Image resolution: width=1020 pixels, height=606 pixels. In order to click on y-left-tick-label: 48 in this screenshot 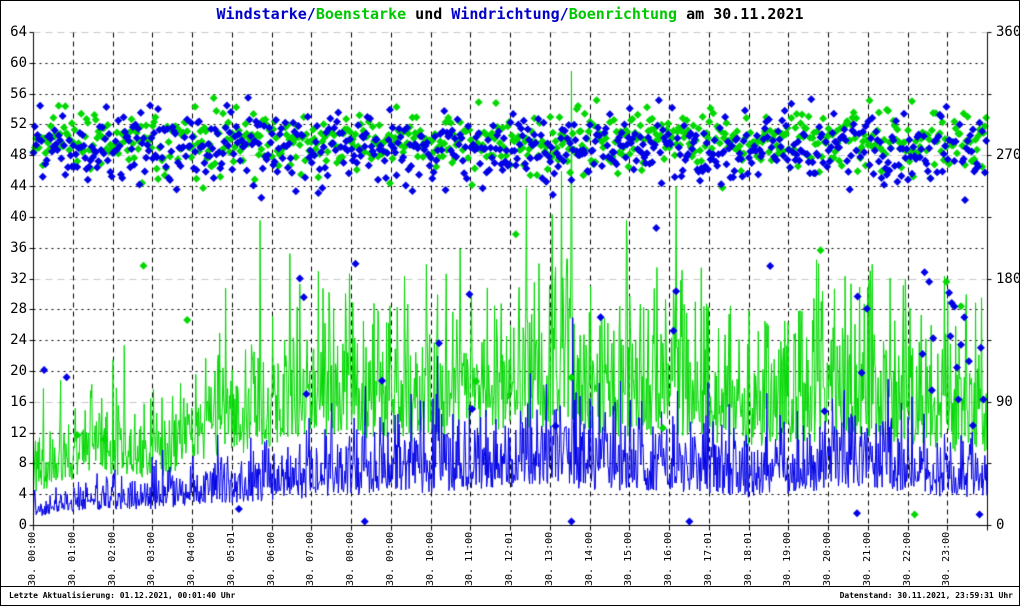, I will do `click(18, 155)`.